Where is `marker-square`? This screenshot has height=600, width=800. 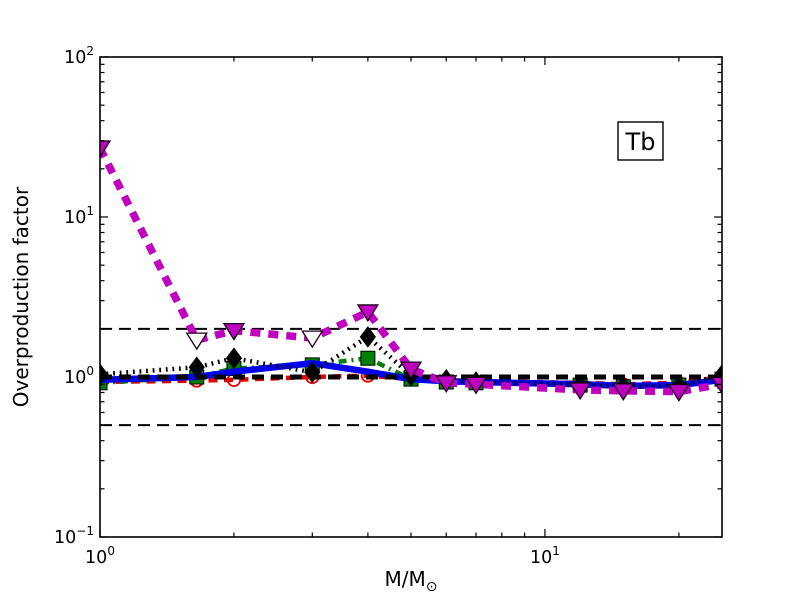
marker-square is located at coordinates (368, 358).